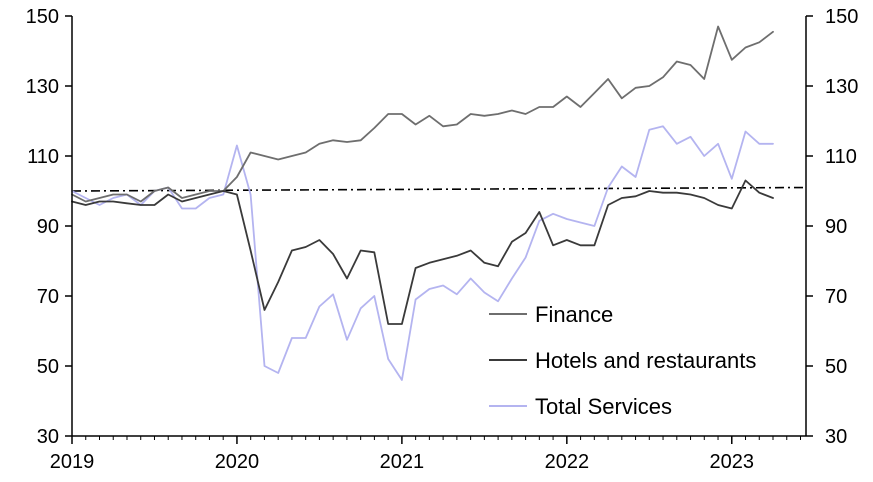 The width and height of the screenshot is (873, 482). I want to click on y-tick-label-right: 130, so click(841, 87).